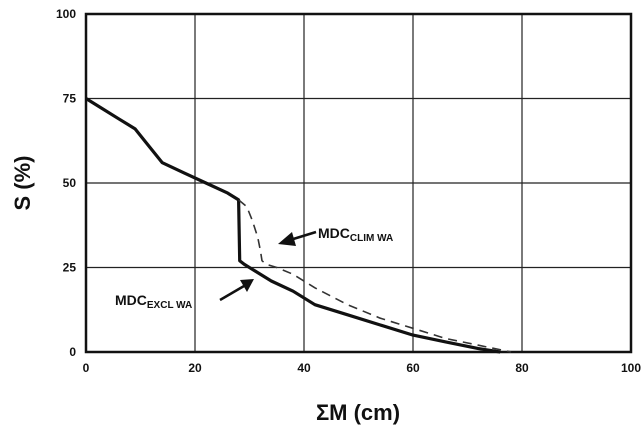 The height and width of the screenshot is (436, 642). Describe the element at coordinates (413, 368) in the screenshot. I see `x-tick-label: 60` at that location.